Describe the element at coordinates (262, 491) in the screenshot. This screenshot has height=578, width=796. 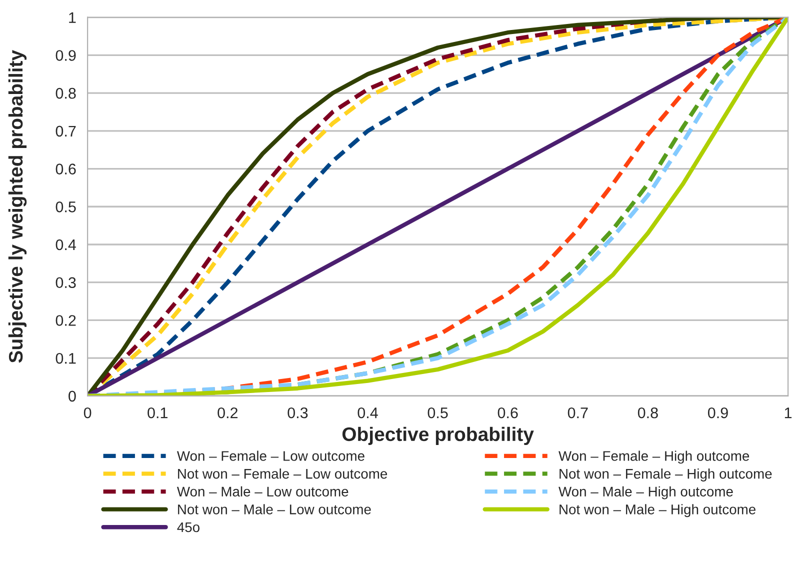
I see `legend-label: Won – Male – Low outcome` at that location.